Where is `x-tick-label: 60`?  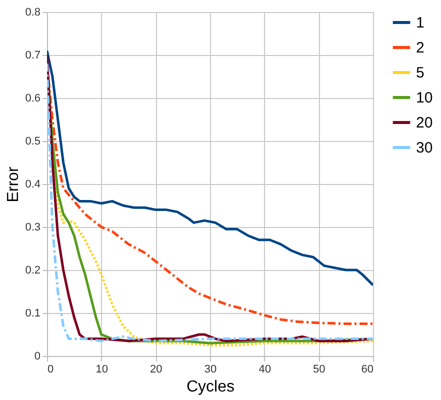
x-tick-label: 60 is located at coordinates (367, 370).